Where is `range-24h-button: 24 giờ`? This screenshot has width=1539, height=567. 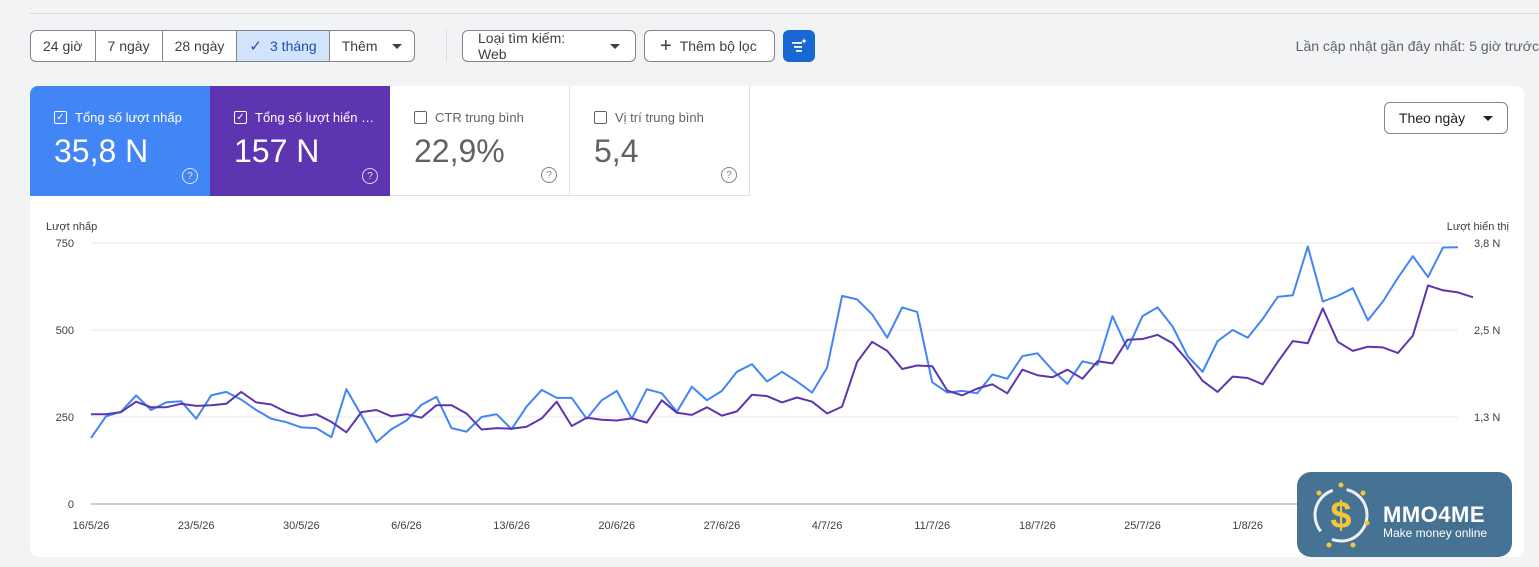 range-24h-button: 24 giờ is located at coordinates (63, 46).